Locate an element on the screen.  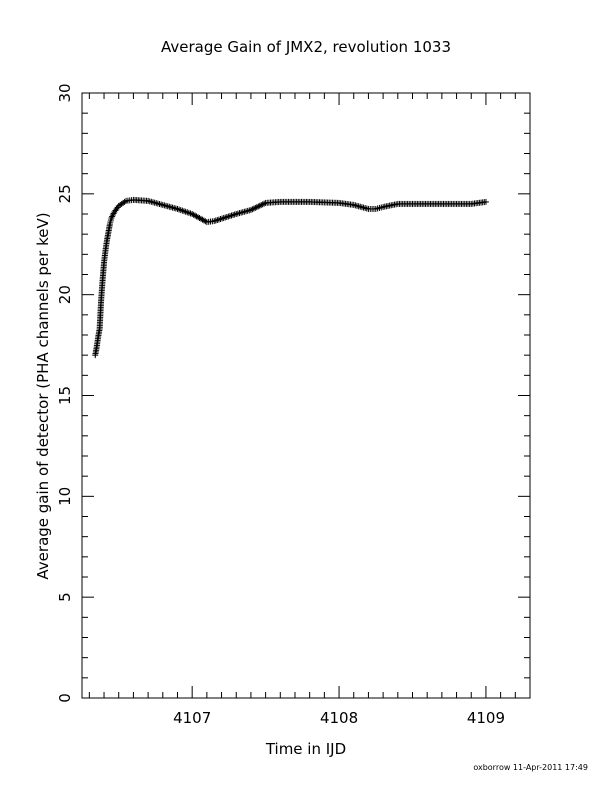
footer-stamp: oxborrow 11-Apr-2011 17:49 is located at coordinates (530, 767).